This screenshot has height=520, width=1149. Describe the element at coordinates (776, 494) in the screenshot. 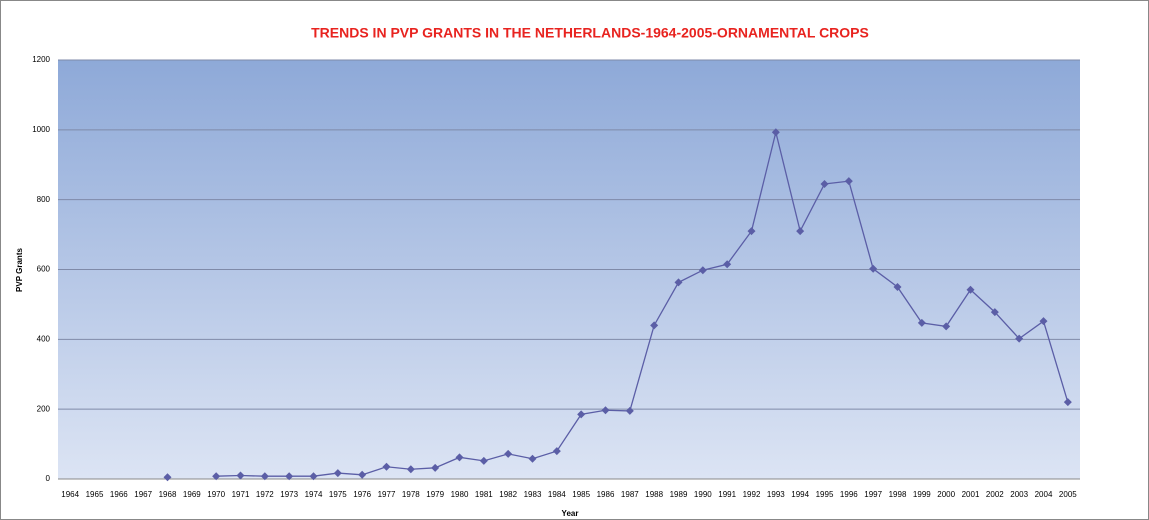

I see `x-tick-label: 1993` at that location.